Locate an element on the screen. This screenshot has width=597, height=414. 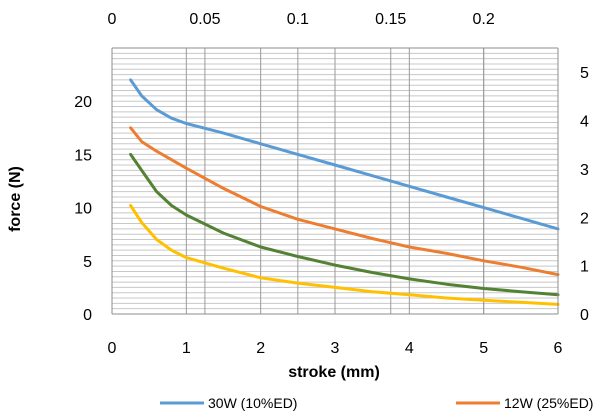
y-tick-label: 0 is located at coordinates (87, 315).